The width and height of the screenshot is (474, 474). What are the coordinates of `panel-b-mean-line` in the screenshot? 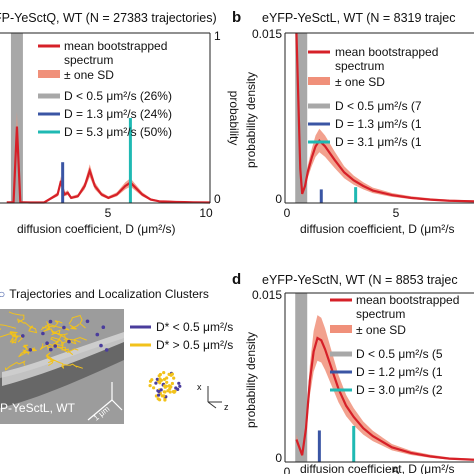 It's located at (384, 117).